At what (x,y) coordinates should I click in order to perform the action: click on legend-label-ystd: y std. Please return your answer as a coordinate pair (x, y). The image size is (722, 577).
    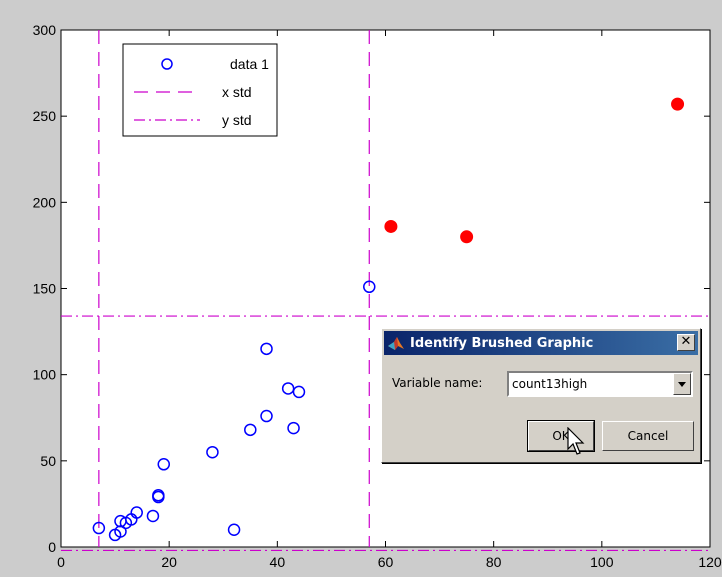
    Looking at the image, I should click on (237, 120).